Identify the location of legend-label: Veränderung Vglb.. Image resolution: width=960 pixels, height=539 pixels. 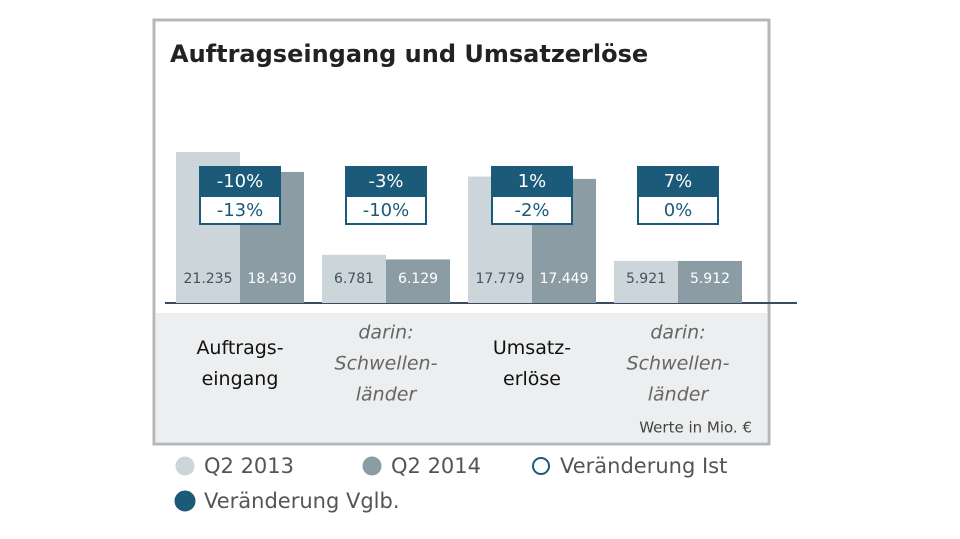
(302, 501).